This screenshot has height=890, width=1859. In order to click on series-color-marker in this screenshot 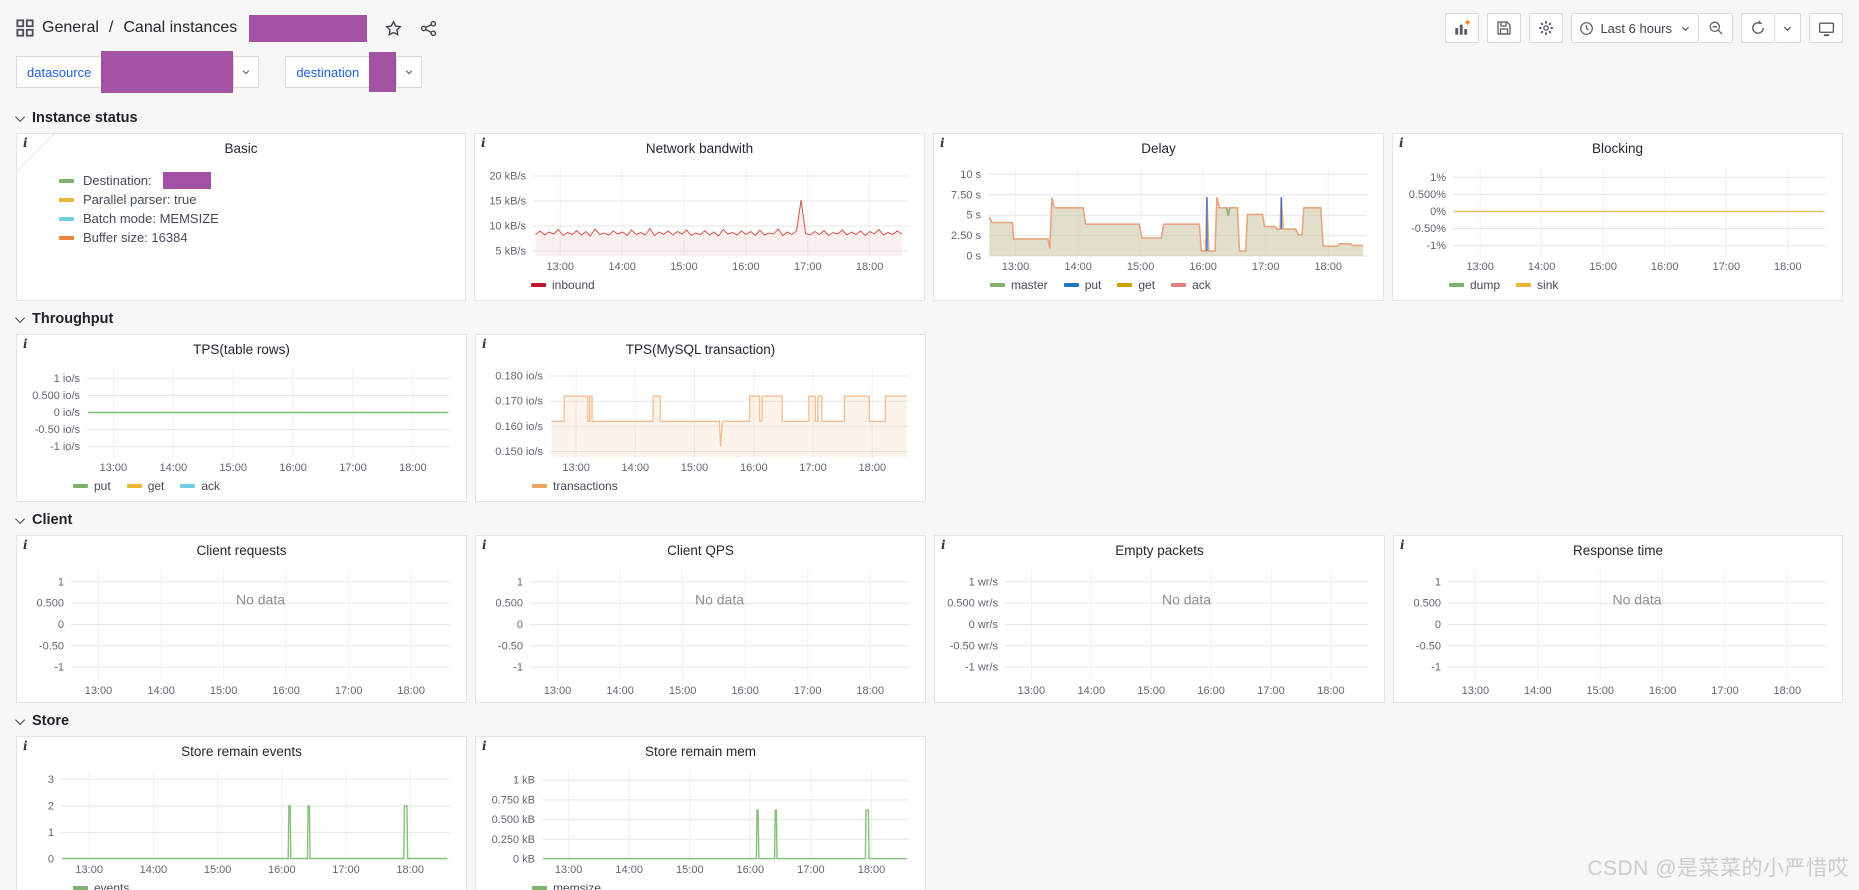, I will do `click(66, 237)`.